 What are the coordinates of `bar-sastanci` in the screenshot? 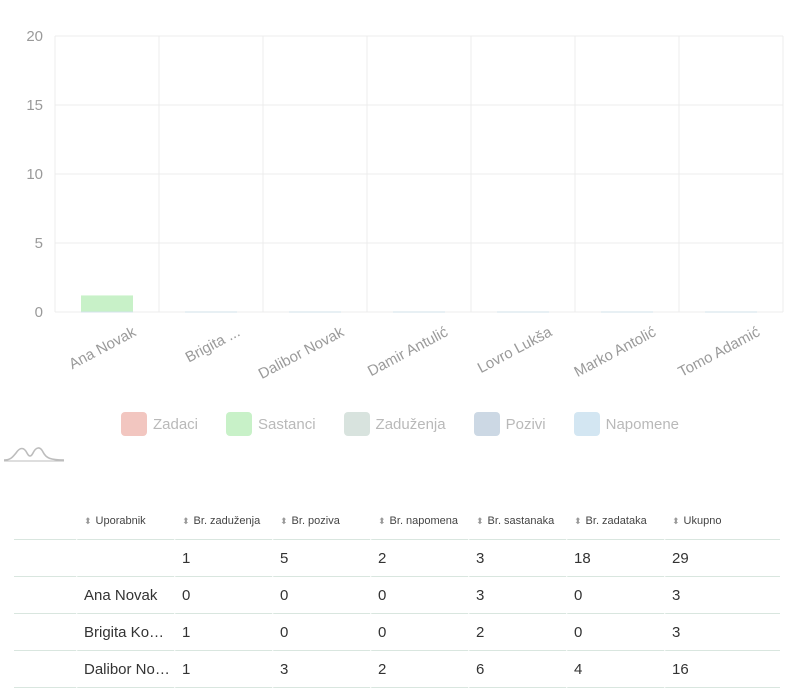 It's located at (107, 303).